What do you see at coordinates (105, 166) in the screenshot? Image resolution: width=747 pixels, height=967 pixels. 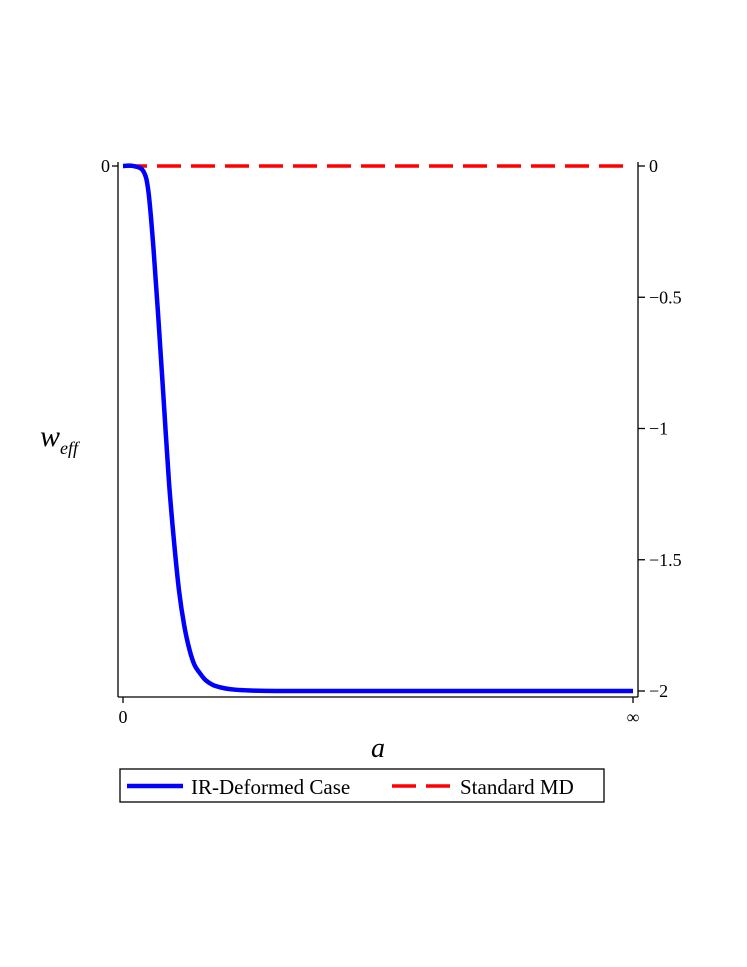 I see `y-left-tick-label: 0` at bounding box center [105, 166].